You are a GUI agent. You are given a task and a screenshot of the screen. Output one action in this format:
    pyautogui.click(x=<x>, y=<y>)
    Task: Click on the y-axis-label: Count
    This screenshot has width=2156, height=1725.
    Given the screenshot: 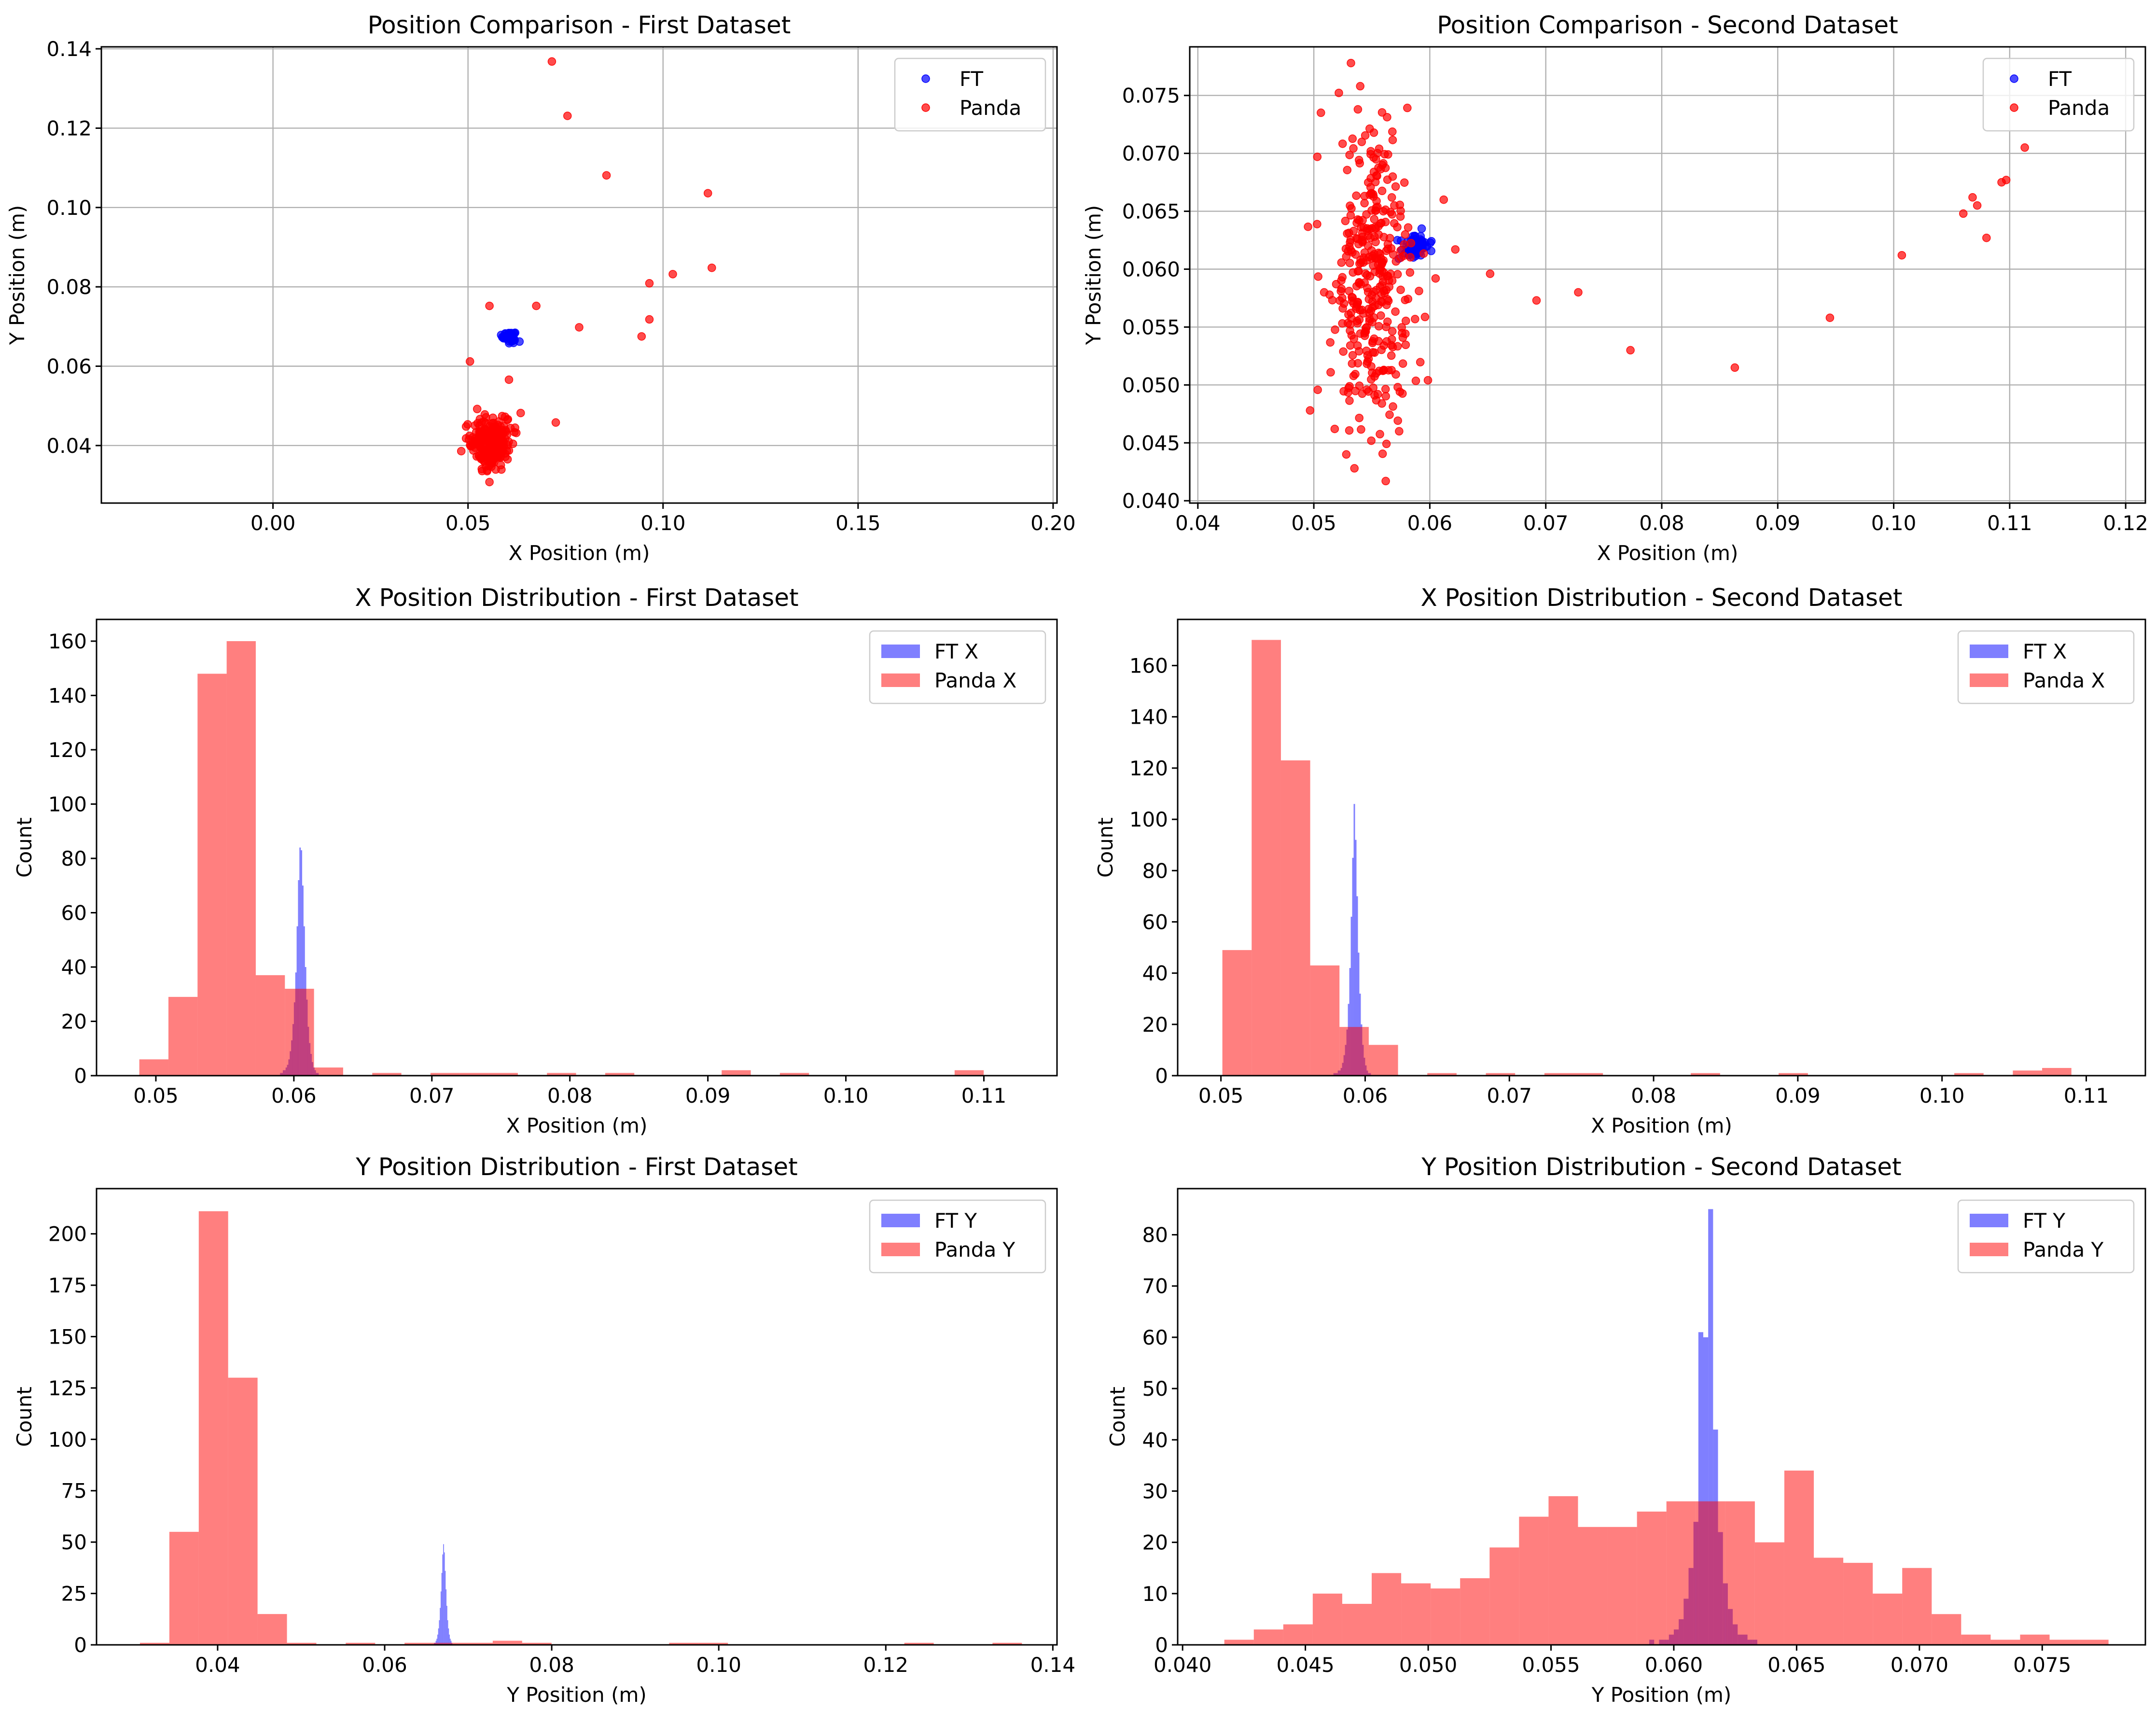 What is the action you would take?
    pyautogui.click(x=1117, y=1417)
    